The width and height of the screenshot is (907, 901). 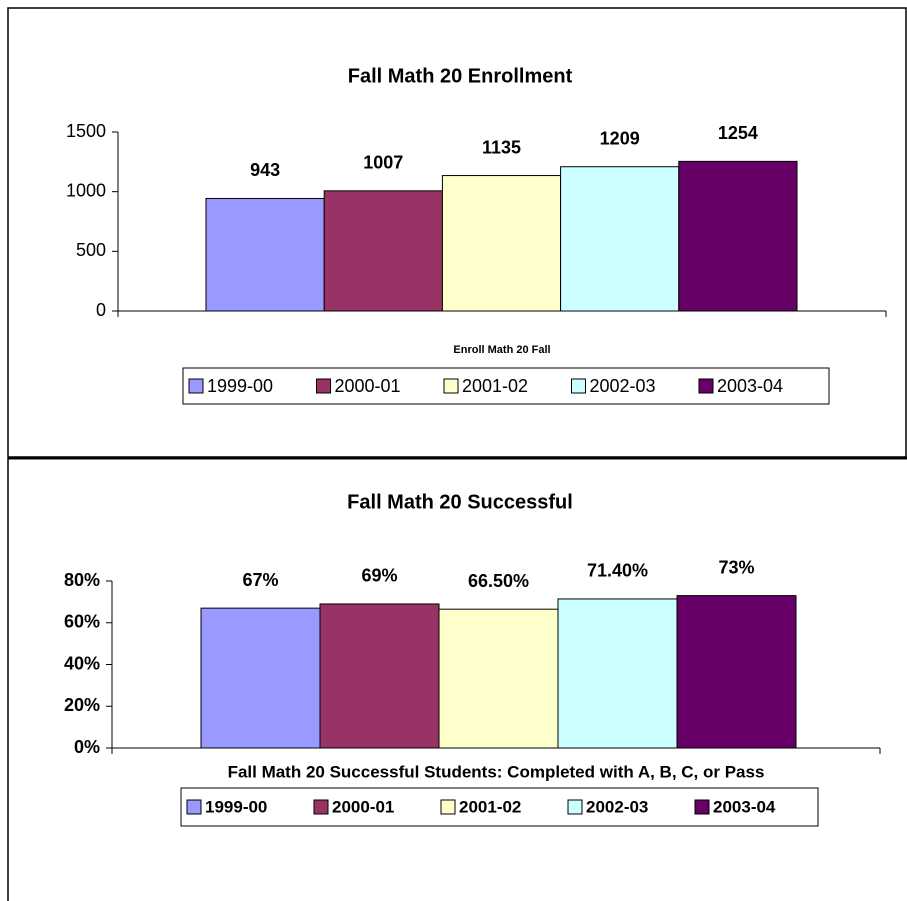 What do you see at coordinates (738, 133) in the screenshot?
I see `data-label: 1254` at bounding box center [738, 133].